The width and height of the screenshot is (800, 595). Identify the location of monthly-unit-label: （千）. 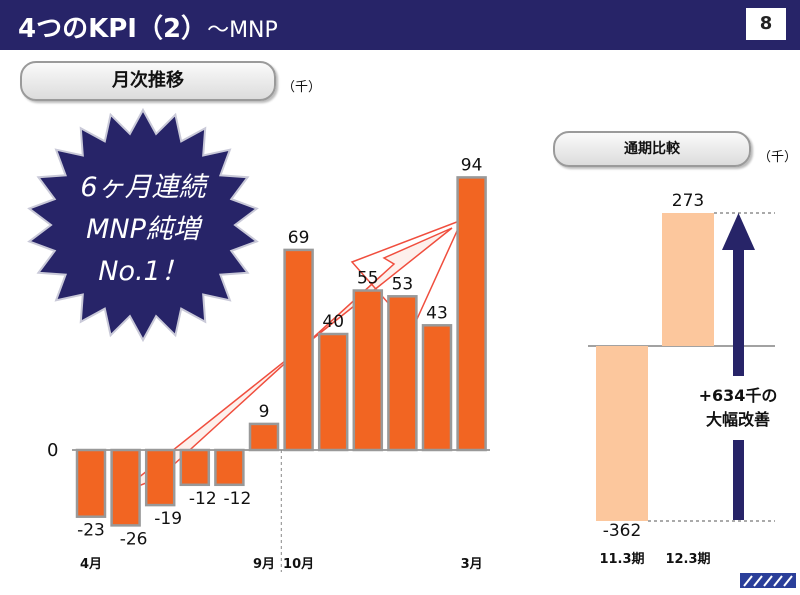
(302, 87).